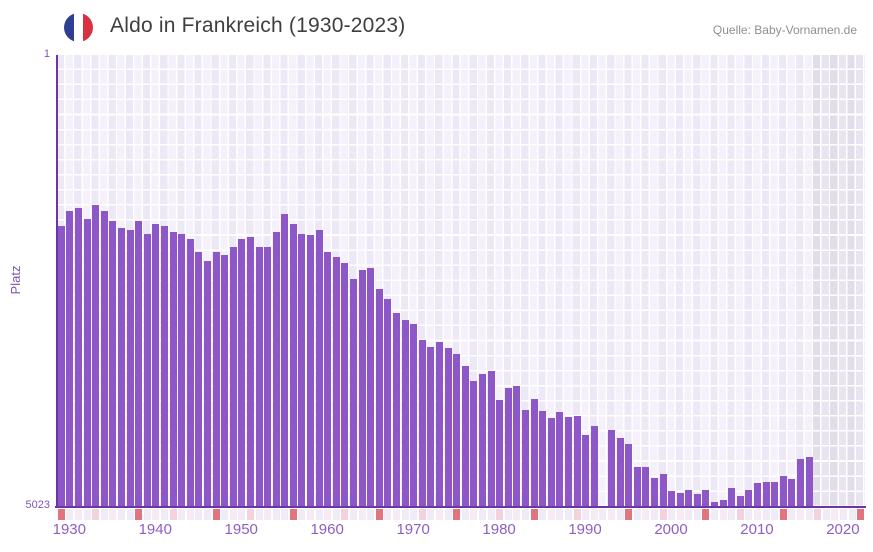  What do you see at coordinates (689, 498) in the screenshot?
I see `bar-2003` at bounding box center [689, 498].